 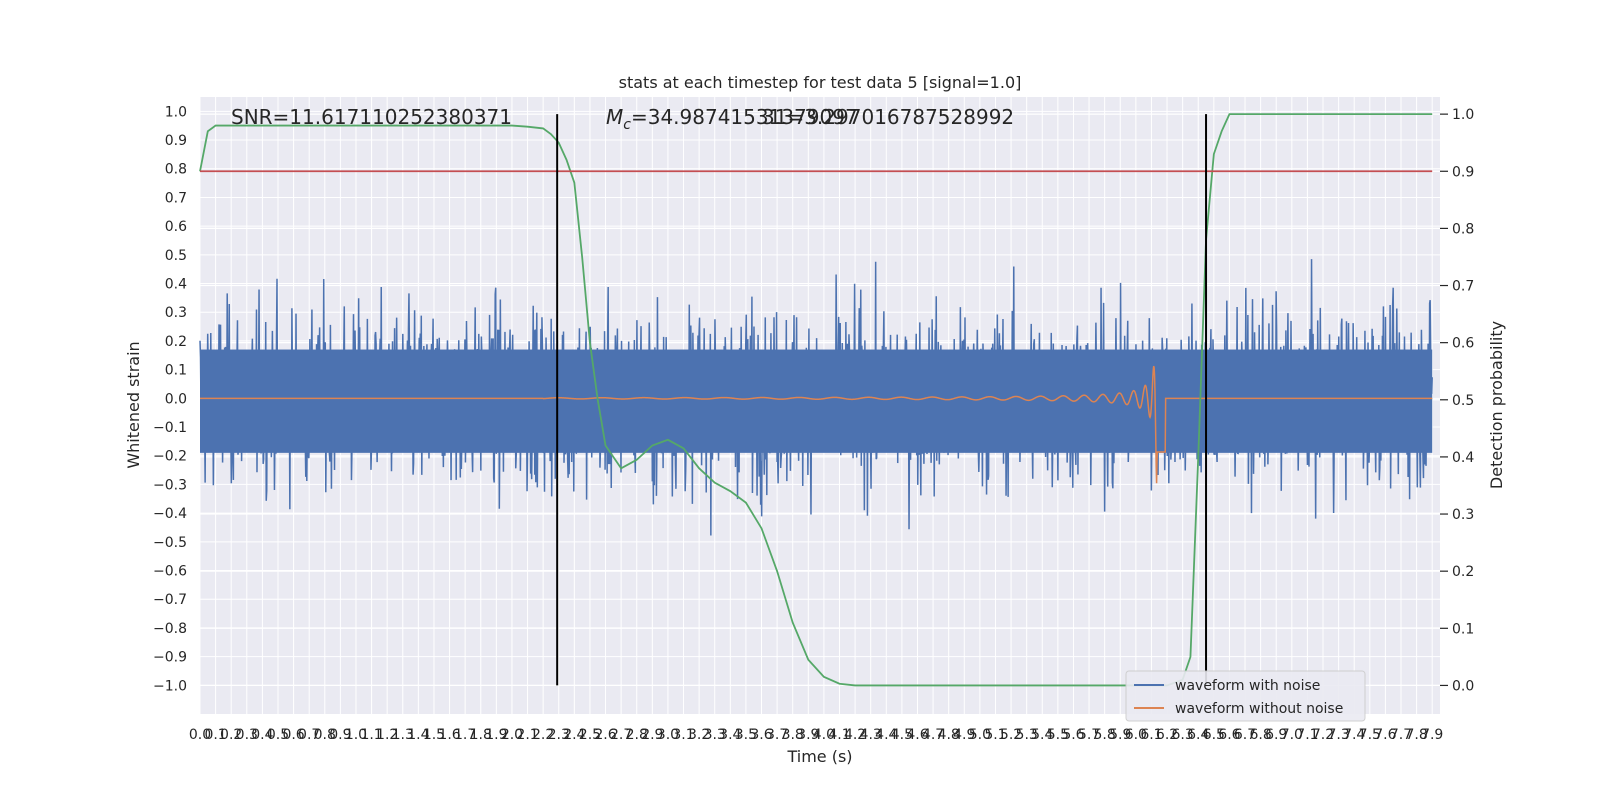 I want to click on x-tick-label: 0.2, so click(x=231, y=735).